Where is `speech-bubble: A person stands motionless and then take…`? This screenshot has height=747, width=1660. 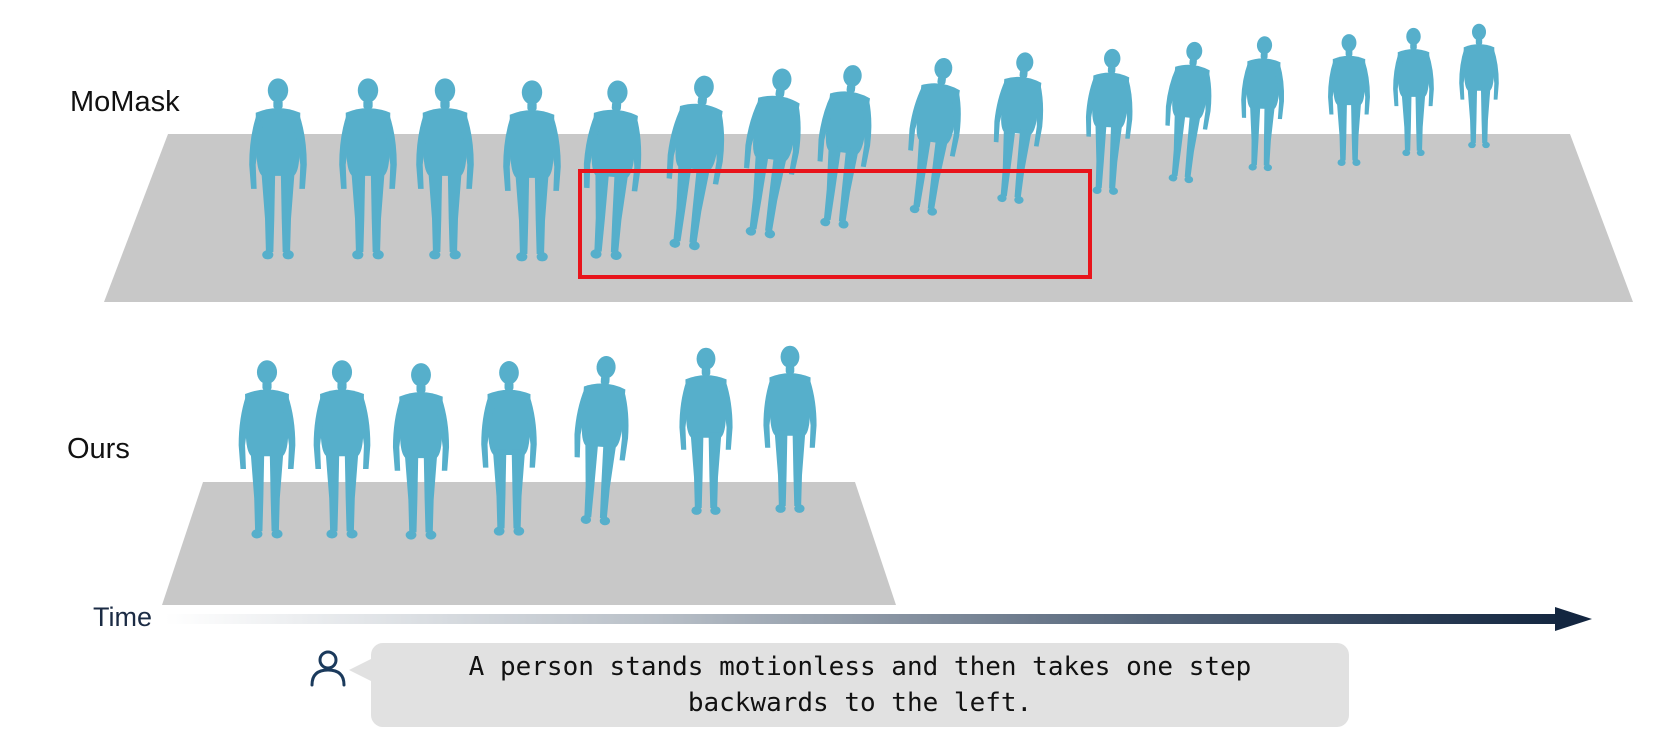
speech-bubble: A person stands motionless and then take… is located at coordinates (860, 685).